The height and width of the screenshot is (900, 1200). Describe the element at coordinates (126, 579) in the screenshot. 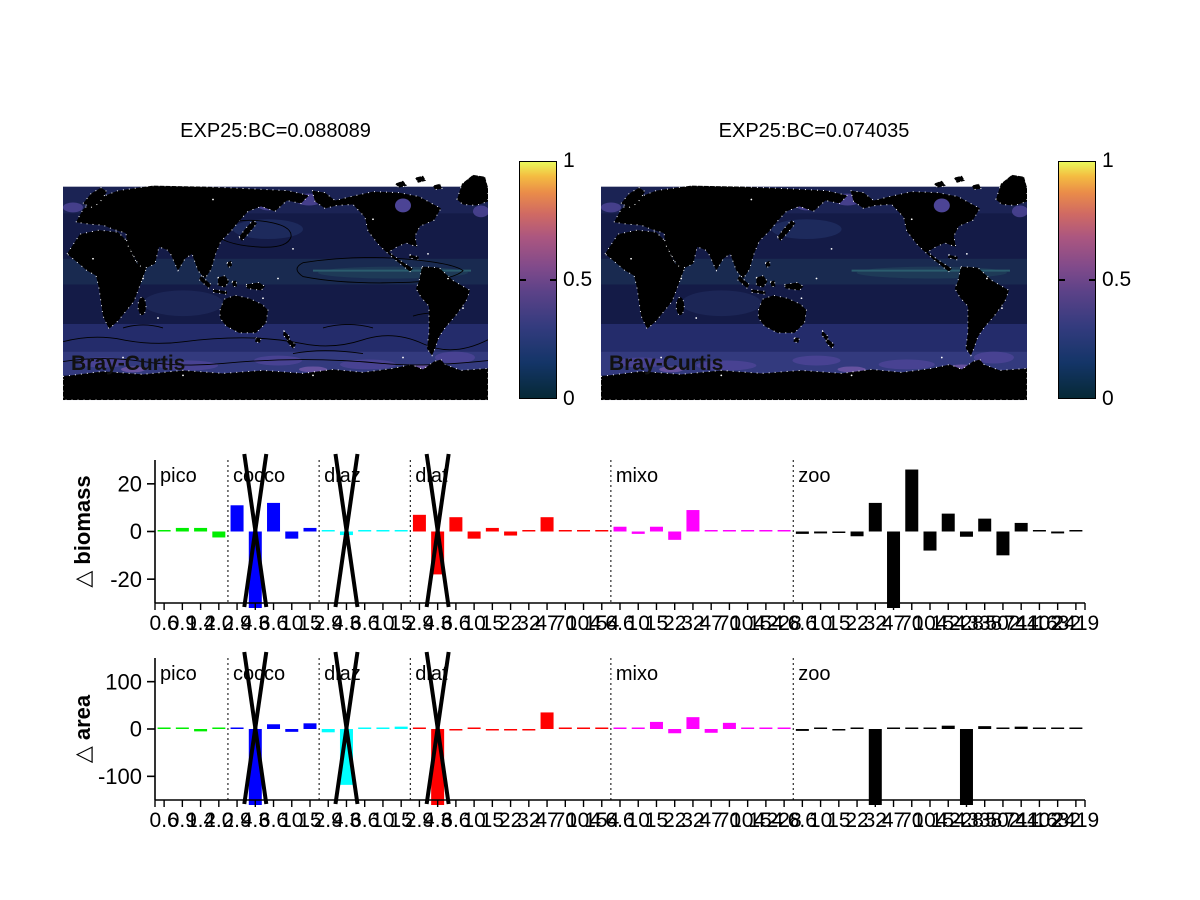

I see `y-tick-label: -20` at that location.